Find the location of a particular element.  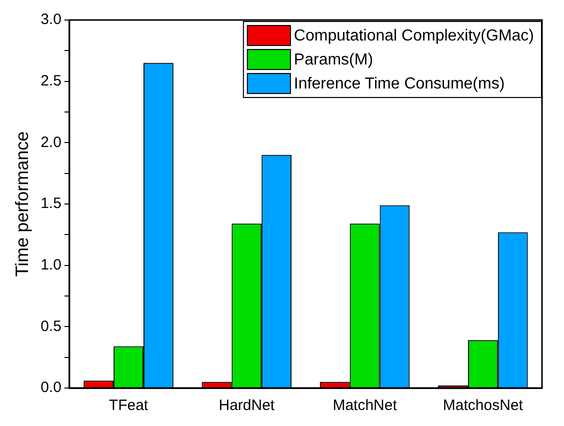

y-tick-label: 1.5 is located at coordinates (51, 203).